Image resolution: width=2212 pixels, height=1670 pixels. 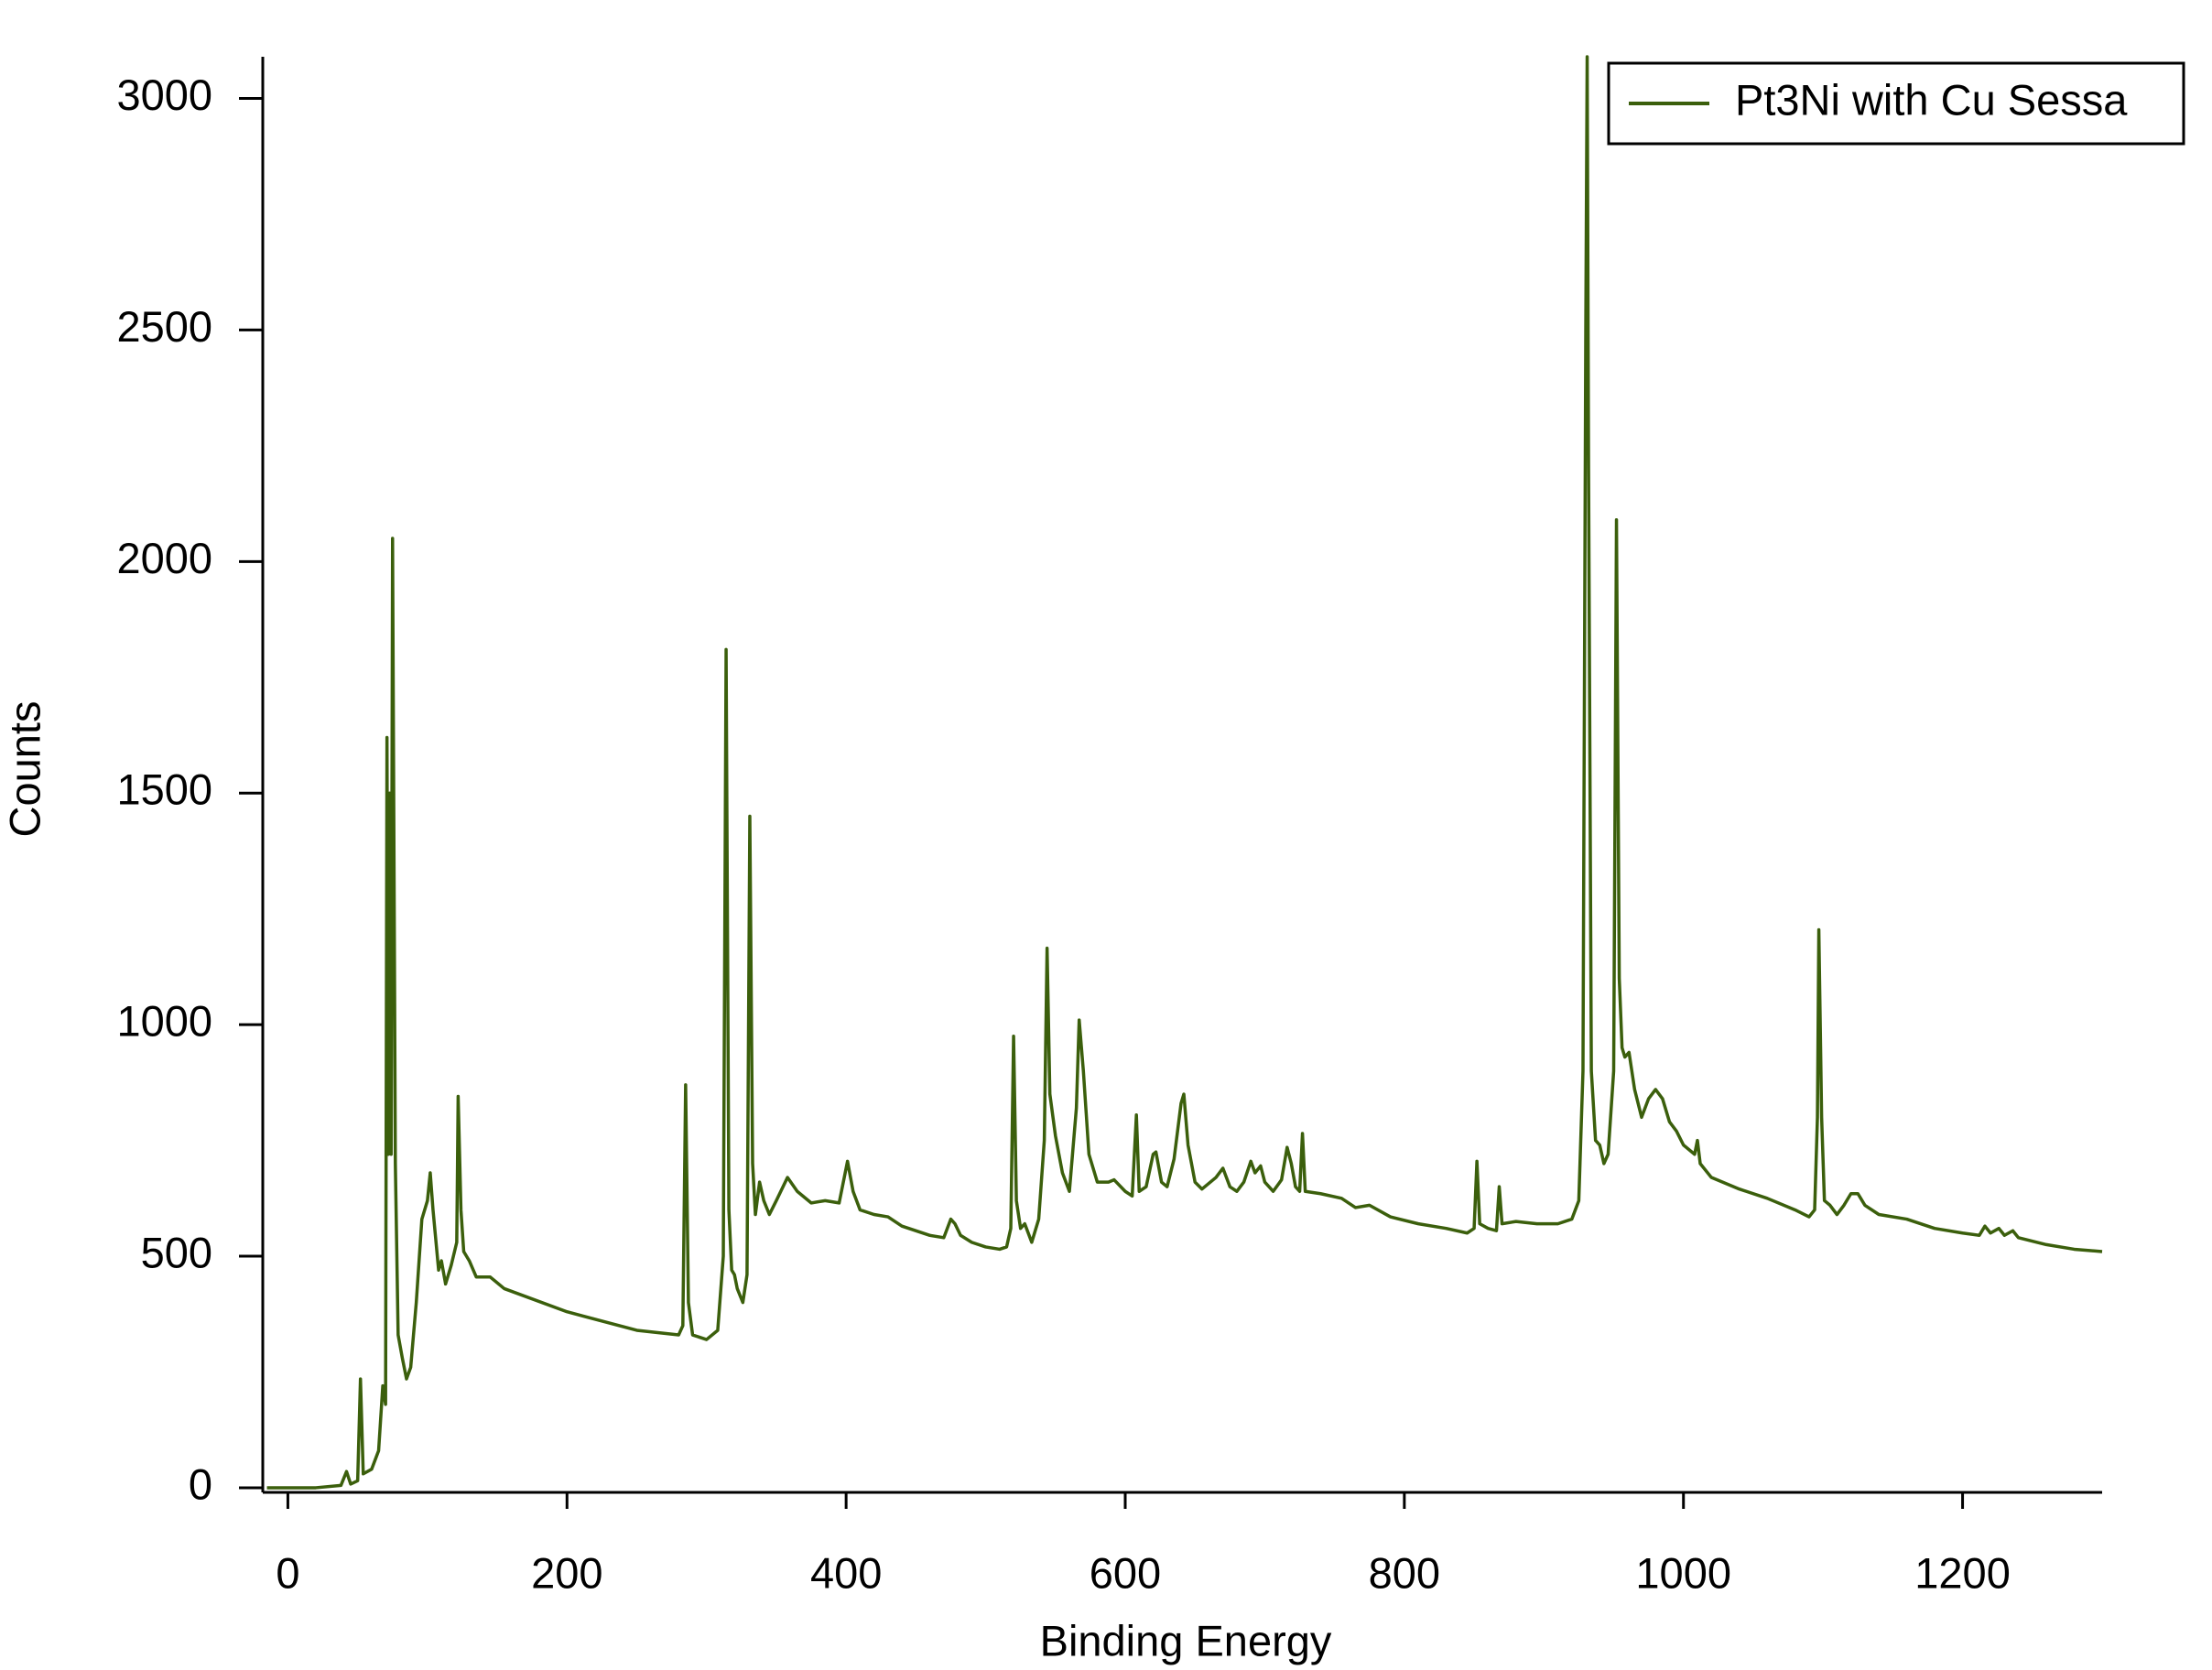 What do you see at coordinates (1683, 1572) in the screenshot?
I see `x-tick-label: 1000` at bounding box center [1683, 1572].